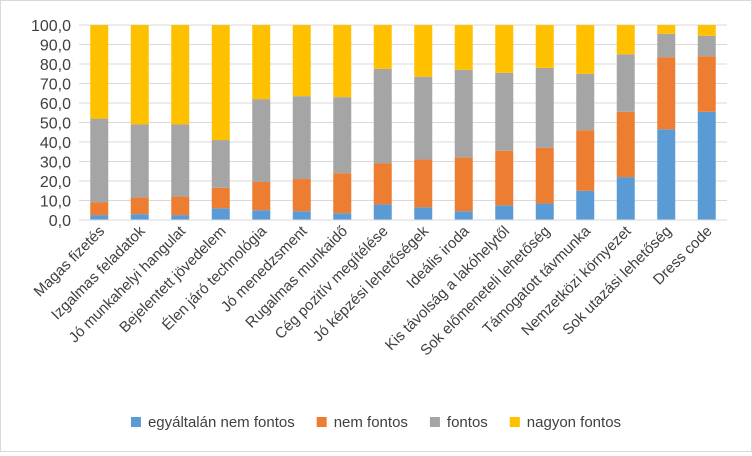 The width and height of the screenshot is (752, 456). What do you see at coordinates (55, 46) in the screenshot?
I see `y-tick-label: 90,0` at bounding box center [55, 46].